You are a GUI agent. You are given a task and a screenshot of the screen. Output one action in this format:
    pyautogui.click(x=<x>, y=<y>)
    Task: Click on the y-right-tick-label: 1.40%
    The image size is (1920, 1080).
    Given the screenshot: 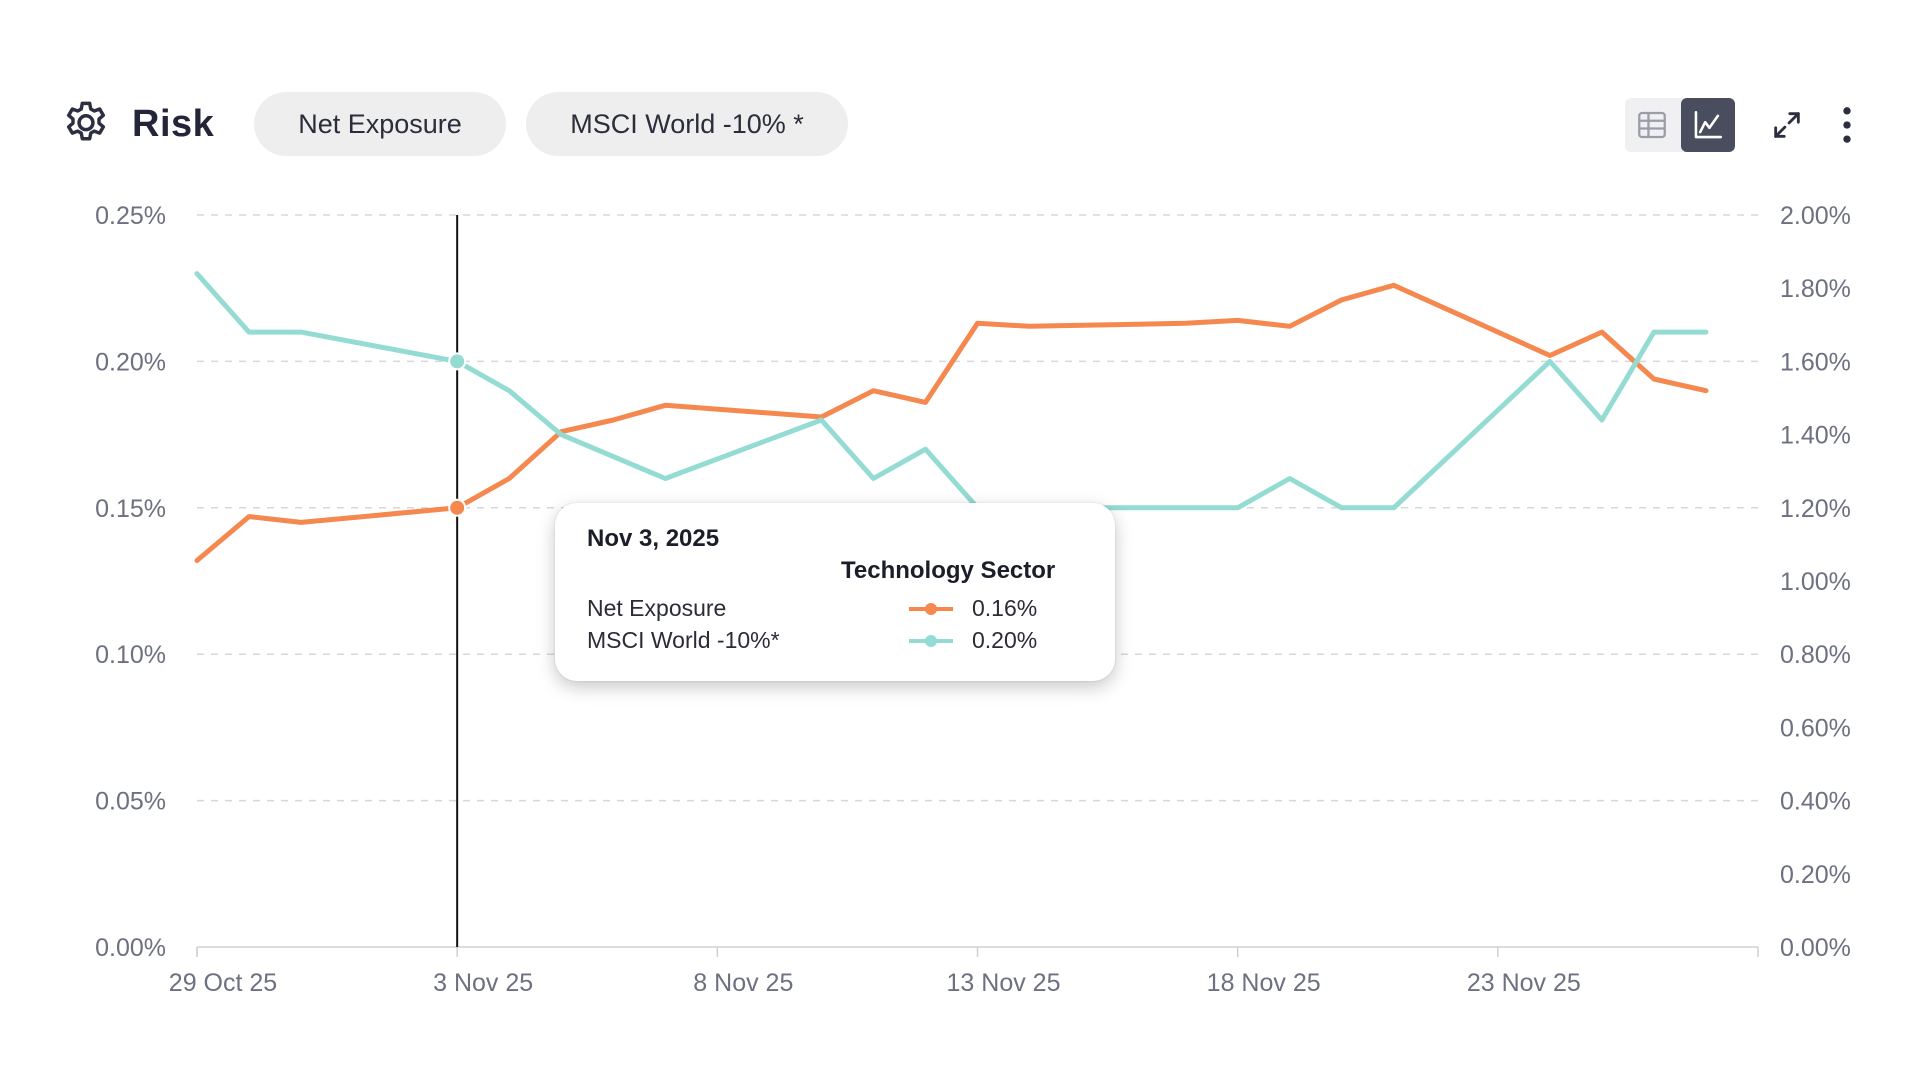 What is the action you would take?
    pyautogui.click(x=1815, y=436)
    